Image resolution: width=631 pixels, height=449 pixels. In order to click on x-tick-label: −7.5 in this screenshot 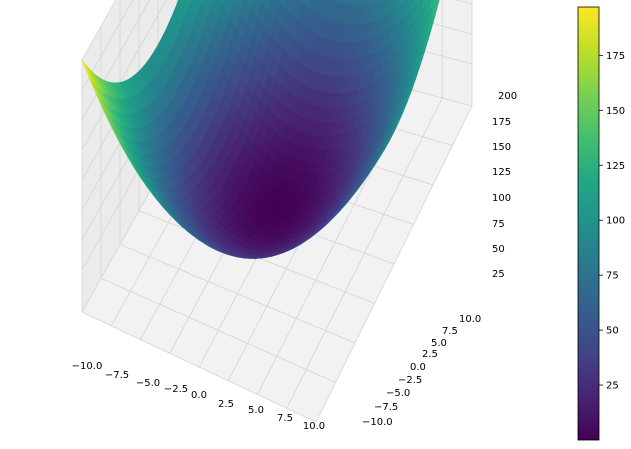, I will do `click(117, 375)`.